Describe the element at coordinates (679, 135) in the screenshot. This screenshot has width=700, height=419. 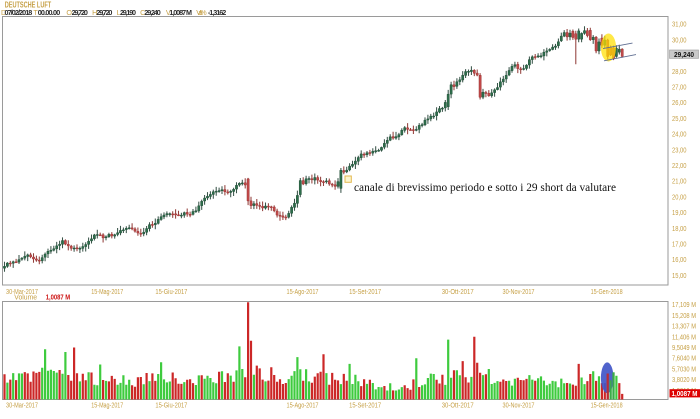
I see `svg-text: 24,00` at that location.